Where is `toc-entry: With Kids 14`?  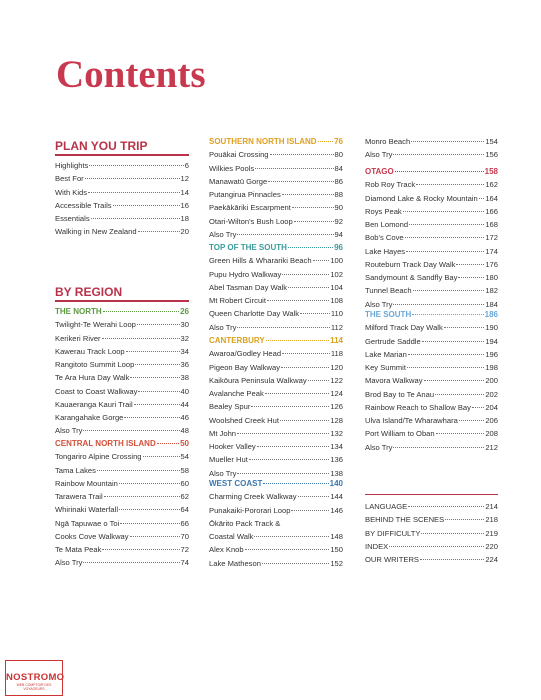 toc-entry: With Kids 14 is located at coordinates (122, 193).